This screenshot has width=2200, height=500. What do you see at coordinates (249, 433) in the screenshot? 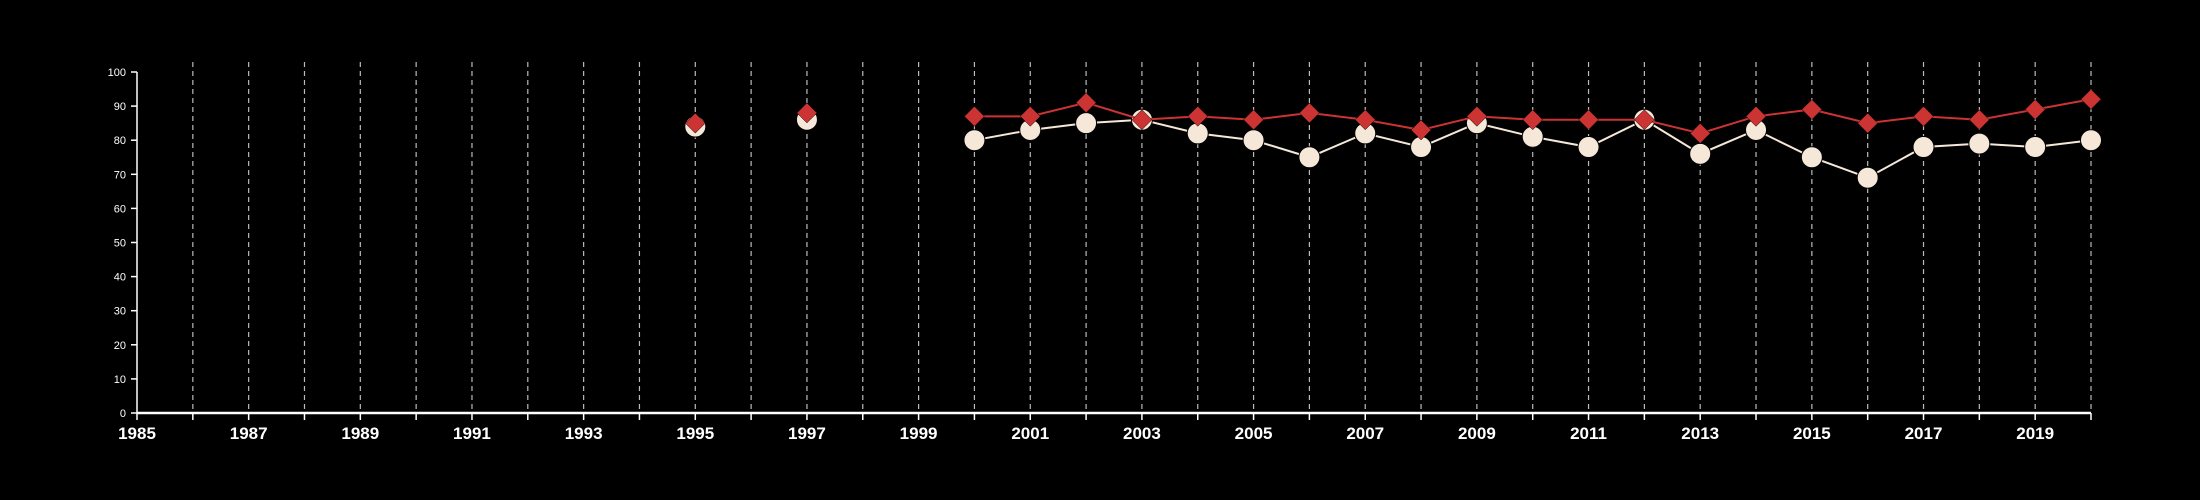
I see `x-tick-label: 1987` at bounding box center [249, 433].